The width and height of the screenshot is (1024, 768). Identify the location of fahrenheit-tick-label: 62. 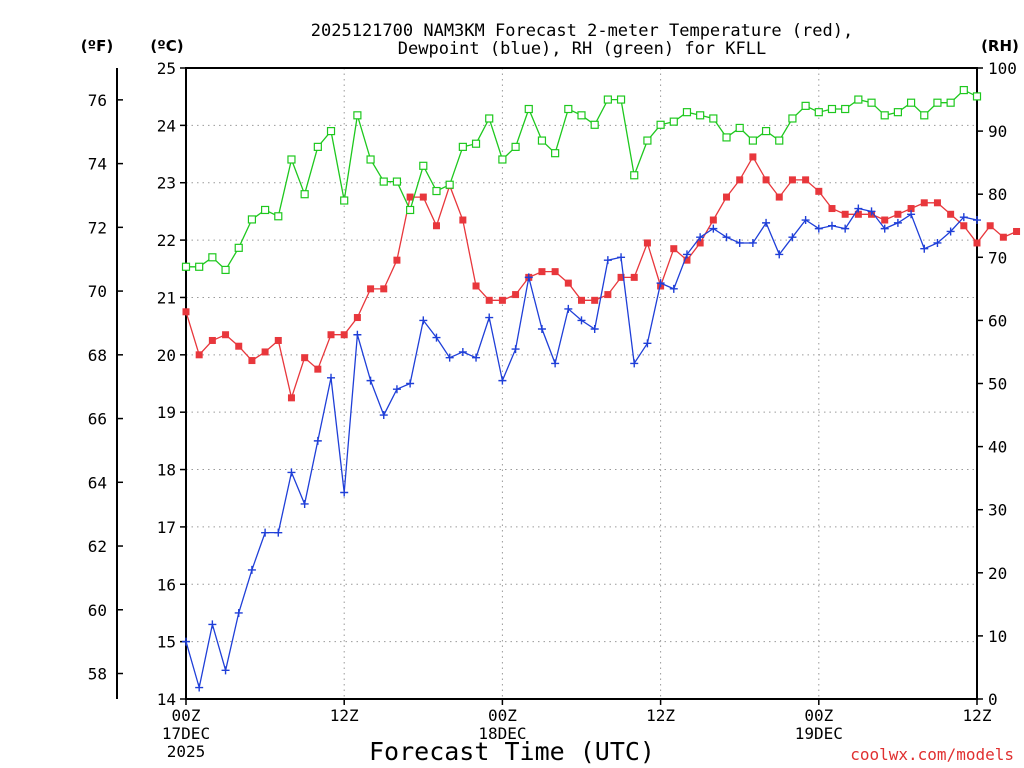
(97, 546).